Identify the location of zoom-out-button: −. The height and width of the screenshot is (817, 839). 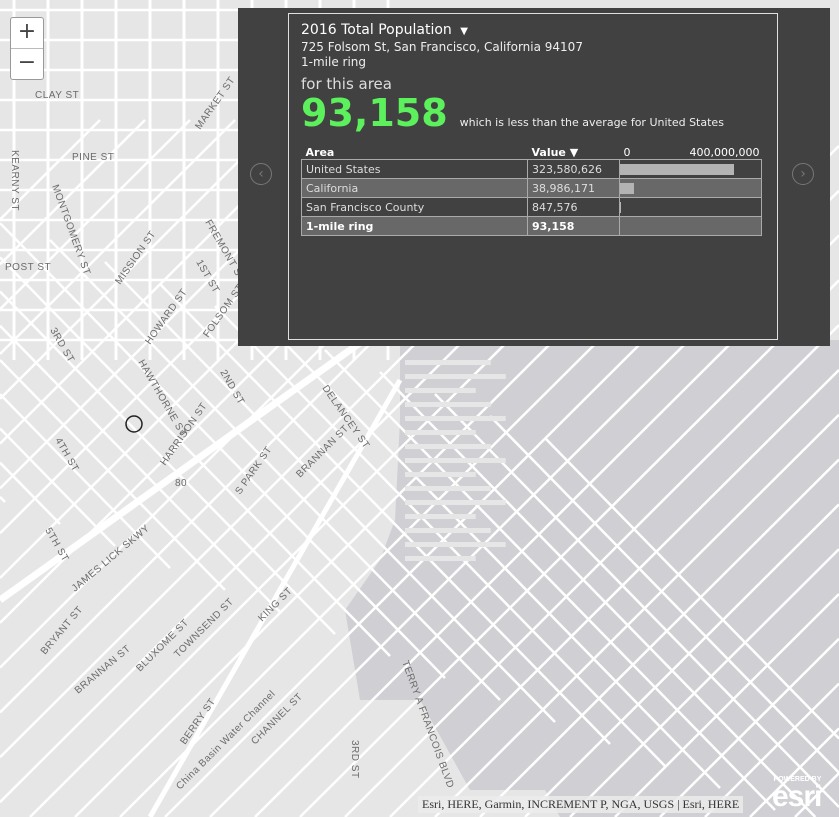
(27, 63).